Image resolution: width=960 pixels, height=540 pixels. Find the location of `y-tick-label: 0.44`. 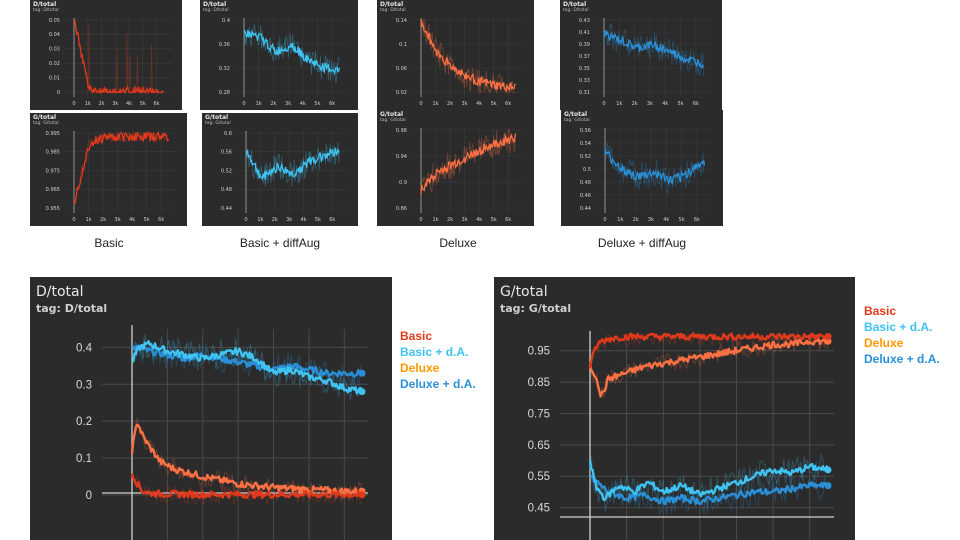

y-tick-label: 0.44 is located at coordinates (585, 209).